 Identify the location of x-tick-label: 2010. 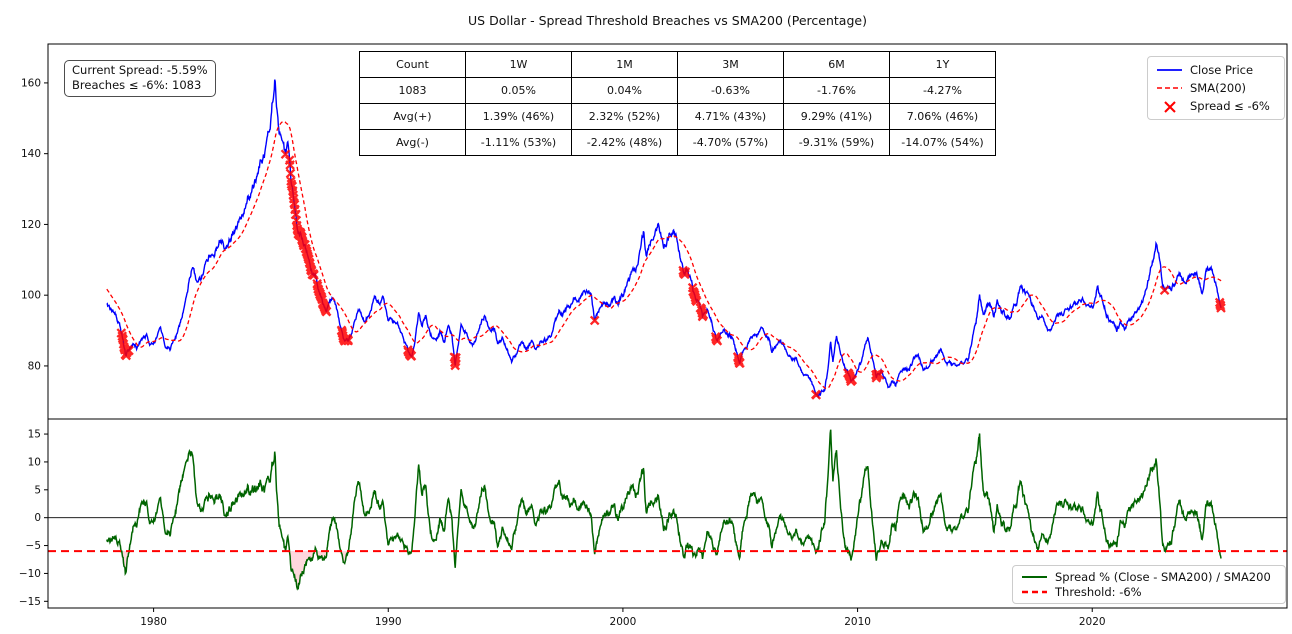
(857, 622).